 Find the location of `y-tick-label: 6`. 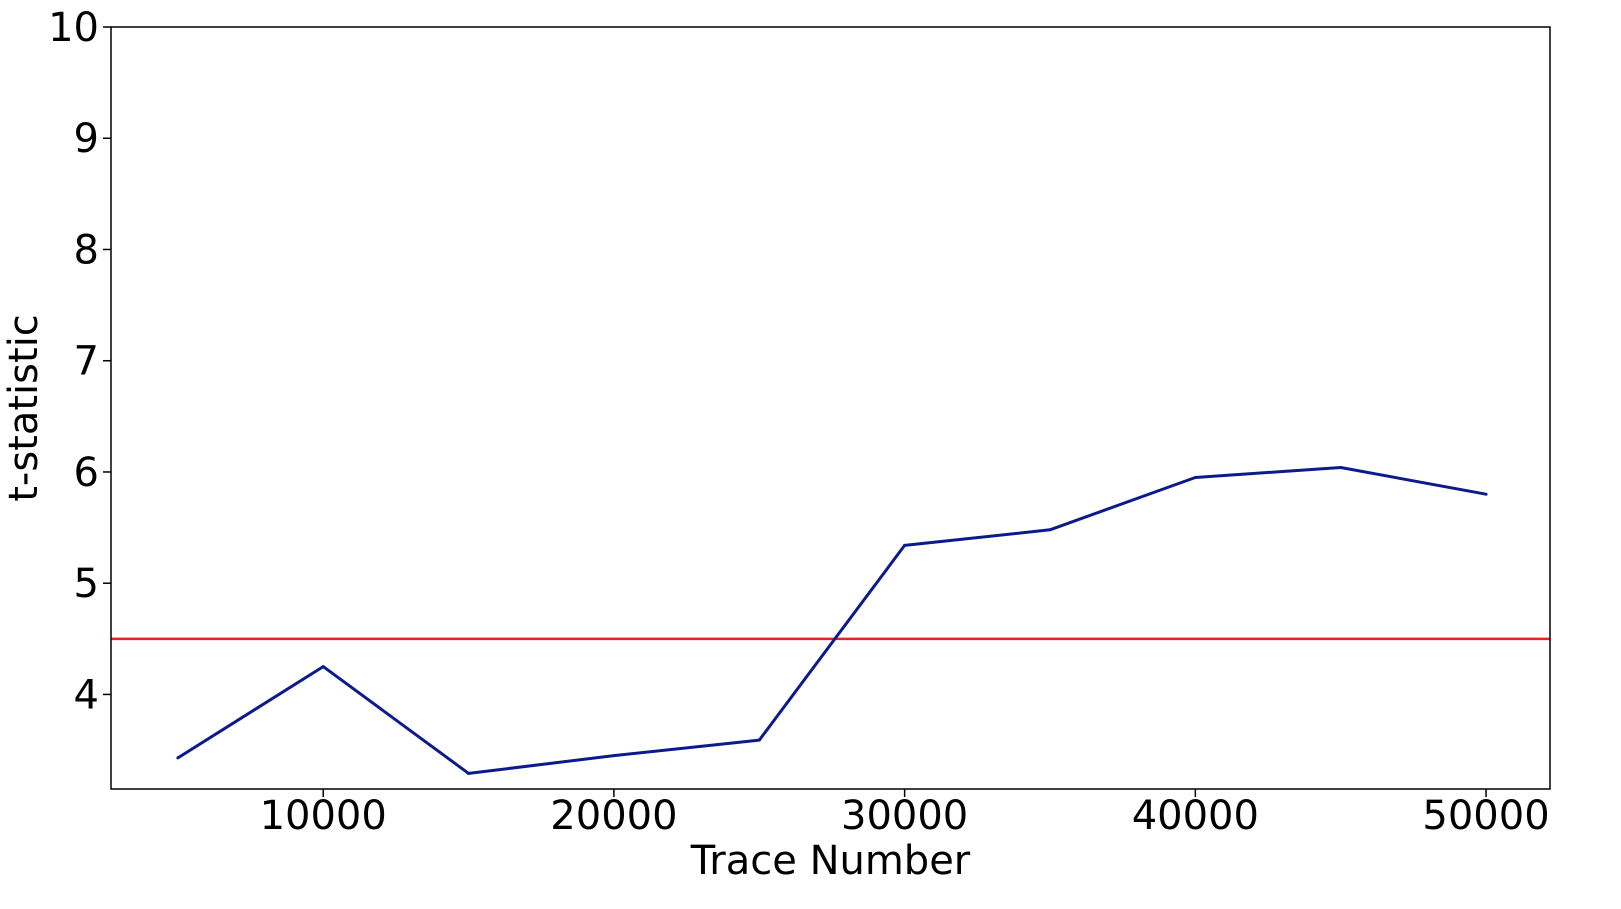

y-tick-label: 6 is located at coordinates (86, 473).